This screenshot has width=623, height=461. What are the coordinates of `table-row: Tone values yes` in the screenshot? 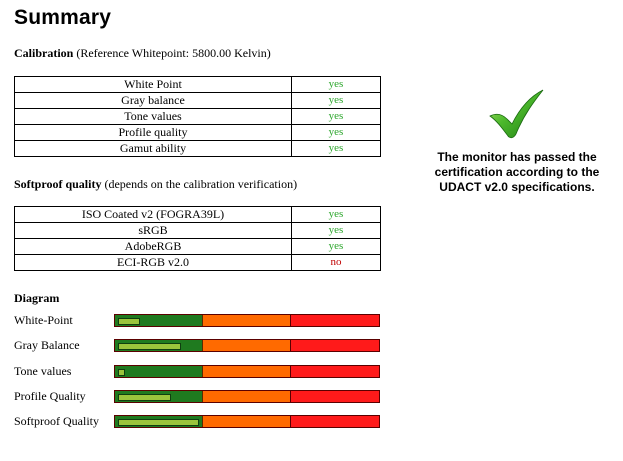 It's located at (197, 116).